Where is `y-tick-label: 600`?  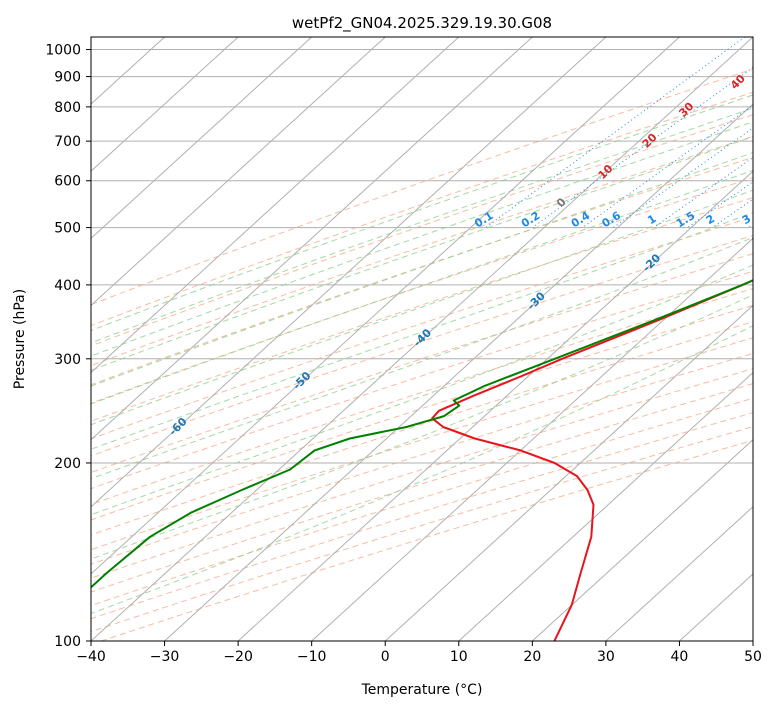
y-tick-label: 600 is located at coordinates (67, 182).